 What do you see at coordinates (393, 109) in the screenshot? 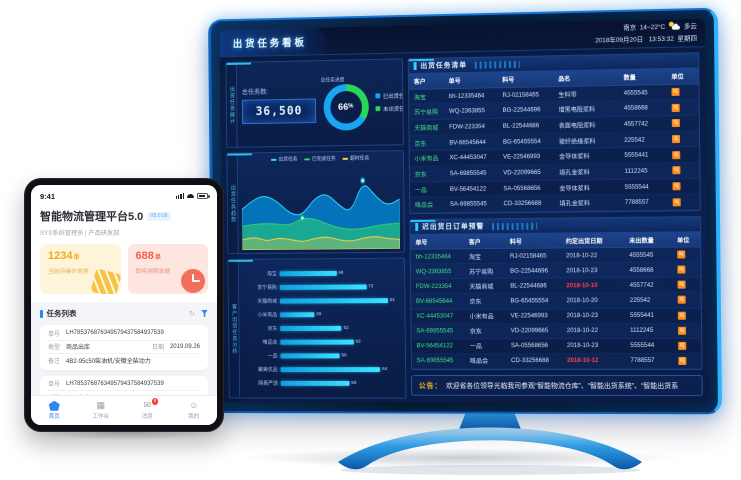
I see `legend-label: 未出货任务` at bounding box center [393, 109].